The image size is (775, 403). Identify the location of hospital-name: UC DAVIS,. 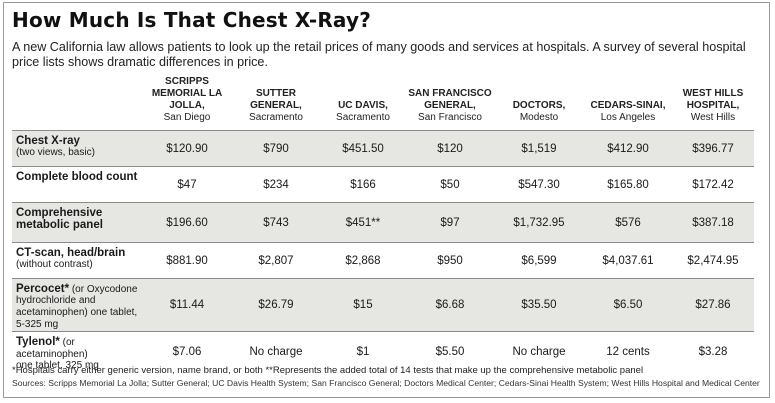
(363, 105).